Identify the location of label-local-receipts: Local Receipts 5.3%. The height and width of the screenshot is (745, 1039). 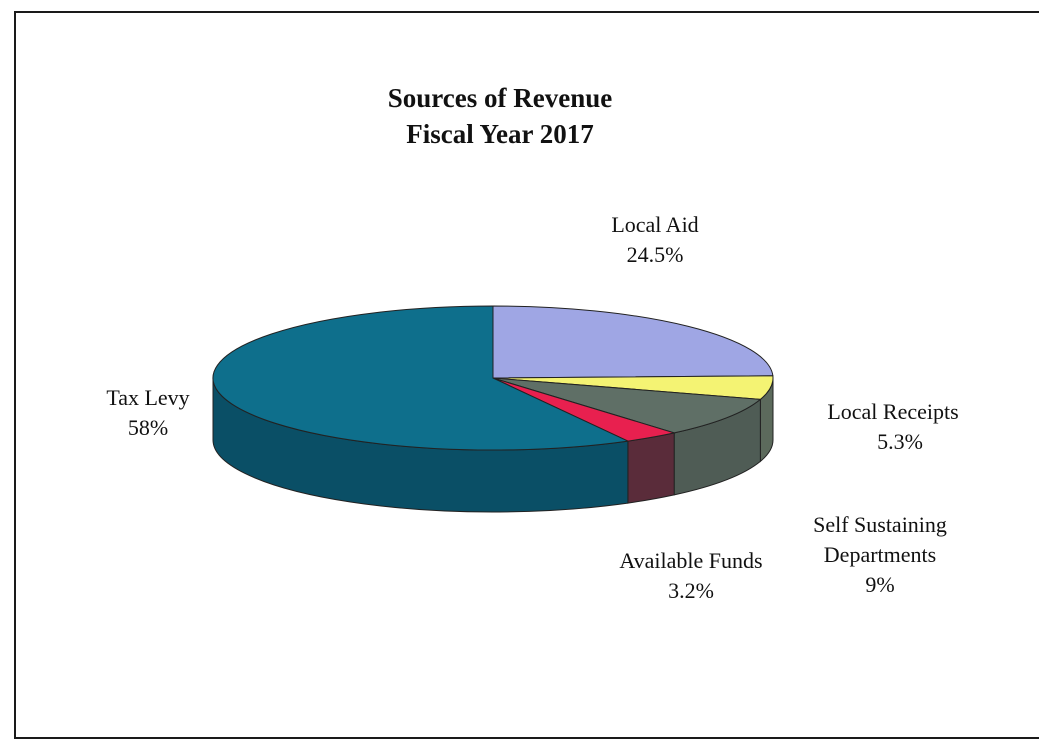
(893, 427).